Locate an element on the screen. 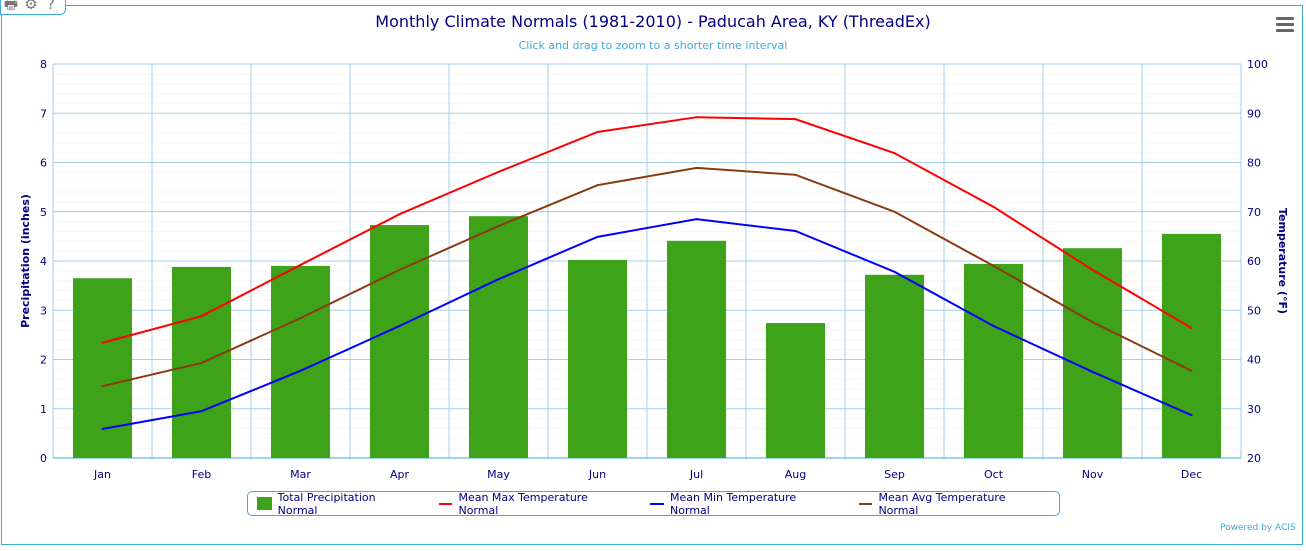 The image size is (1306, 551). toolbox: 🖶 ⚙? is located at coordinates (33, 7).